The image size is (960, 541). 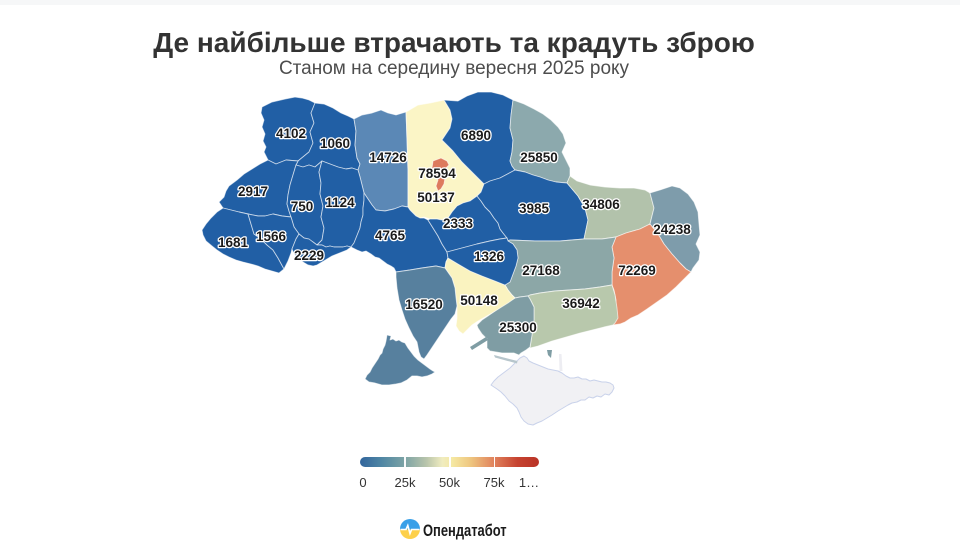 I want to click on svg-text: 3985, so click(x=534, y=208).